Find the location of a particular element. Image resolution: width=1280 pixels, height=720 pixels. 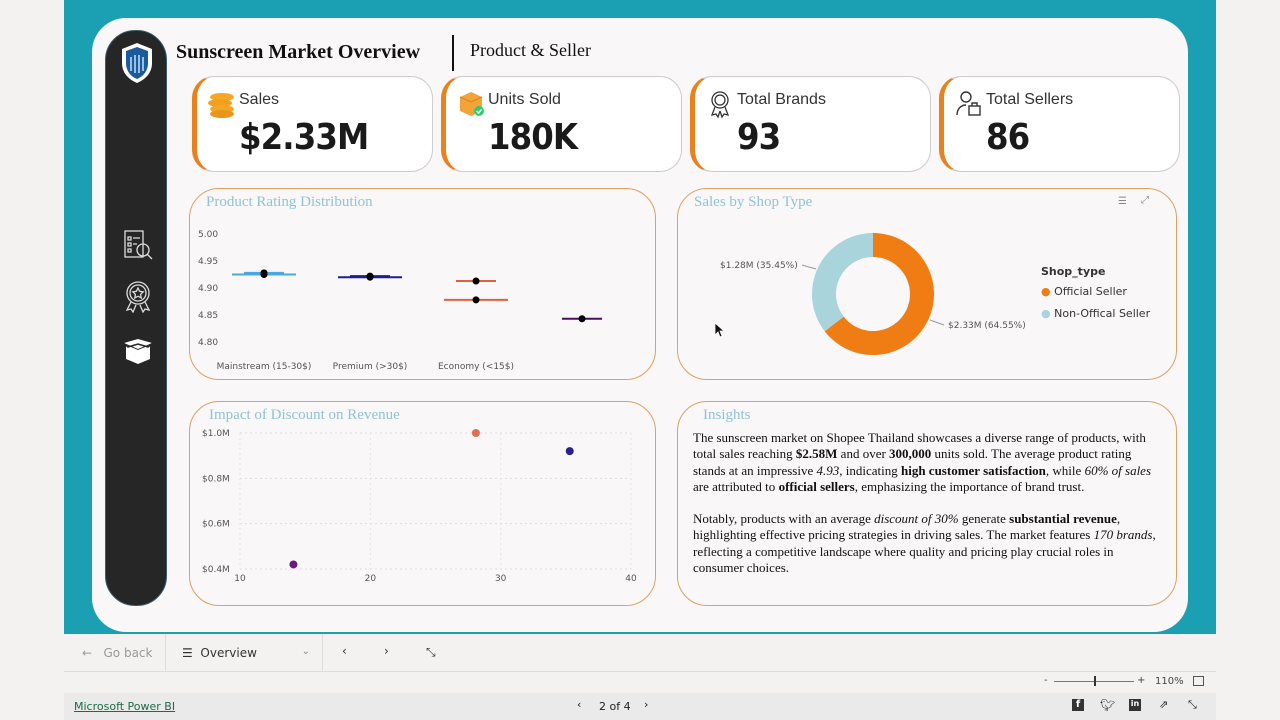

twitter-icon: 🐦︎ is located at coordinates (1108, 705).